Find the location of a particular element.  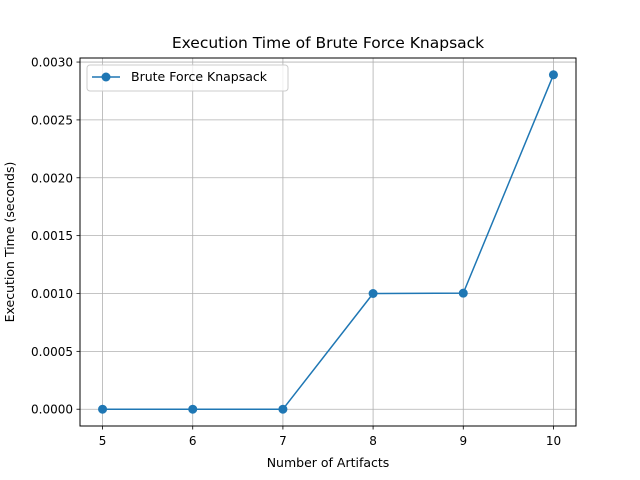

x-tick-label: 6 is located at coordinates (193, 441).